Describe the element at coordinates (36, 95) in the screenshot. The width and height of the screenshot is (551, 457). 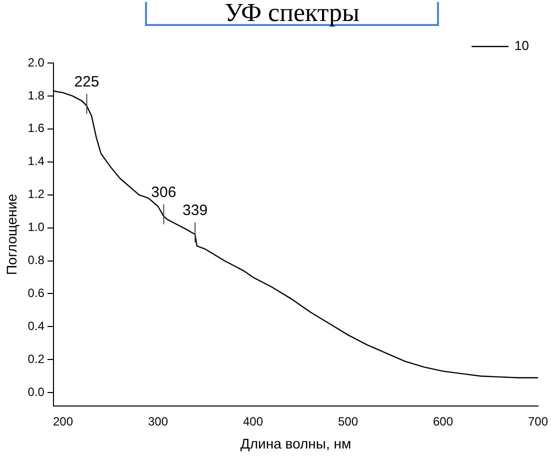
I see `y-tick-label: 1.8` at that location.